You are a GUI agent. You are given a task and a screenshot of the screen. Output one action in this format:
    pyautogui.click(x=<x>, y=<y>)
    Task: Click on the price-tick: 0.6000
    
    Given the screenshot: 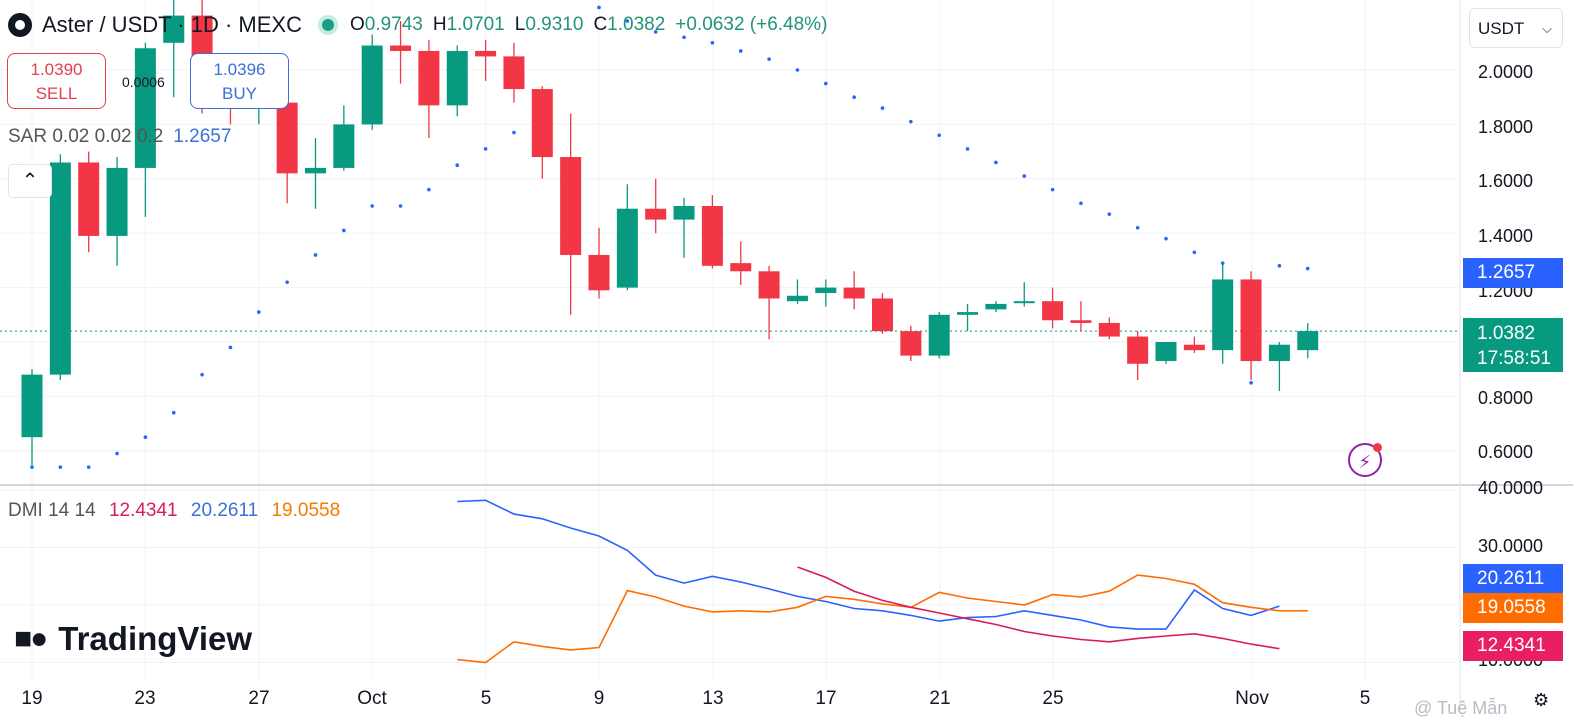 What is the action you would take?
    pyautogui.click(x=1506, y=452)
    